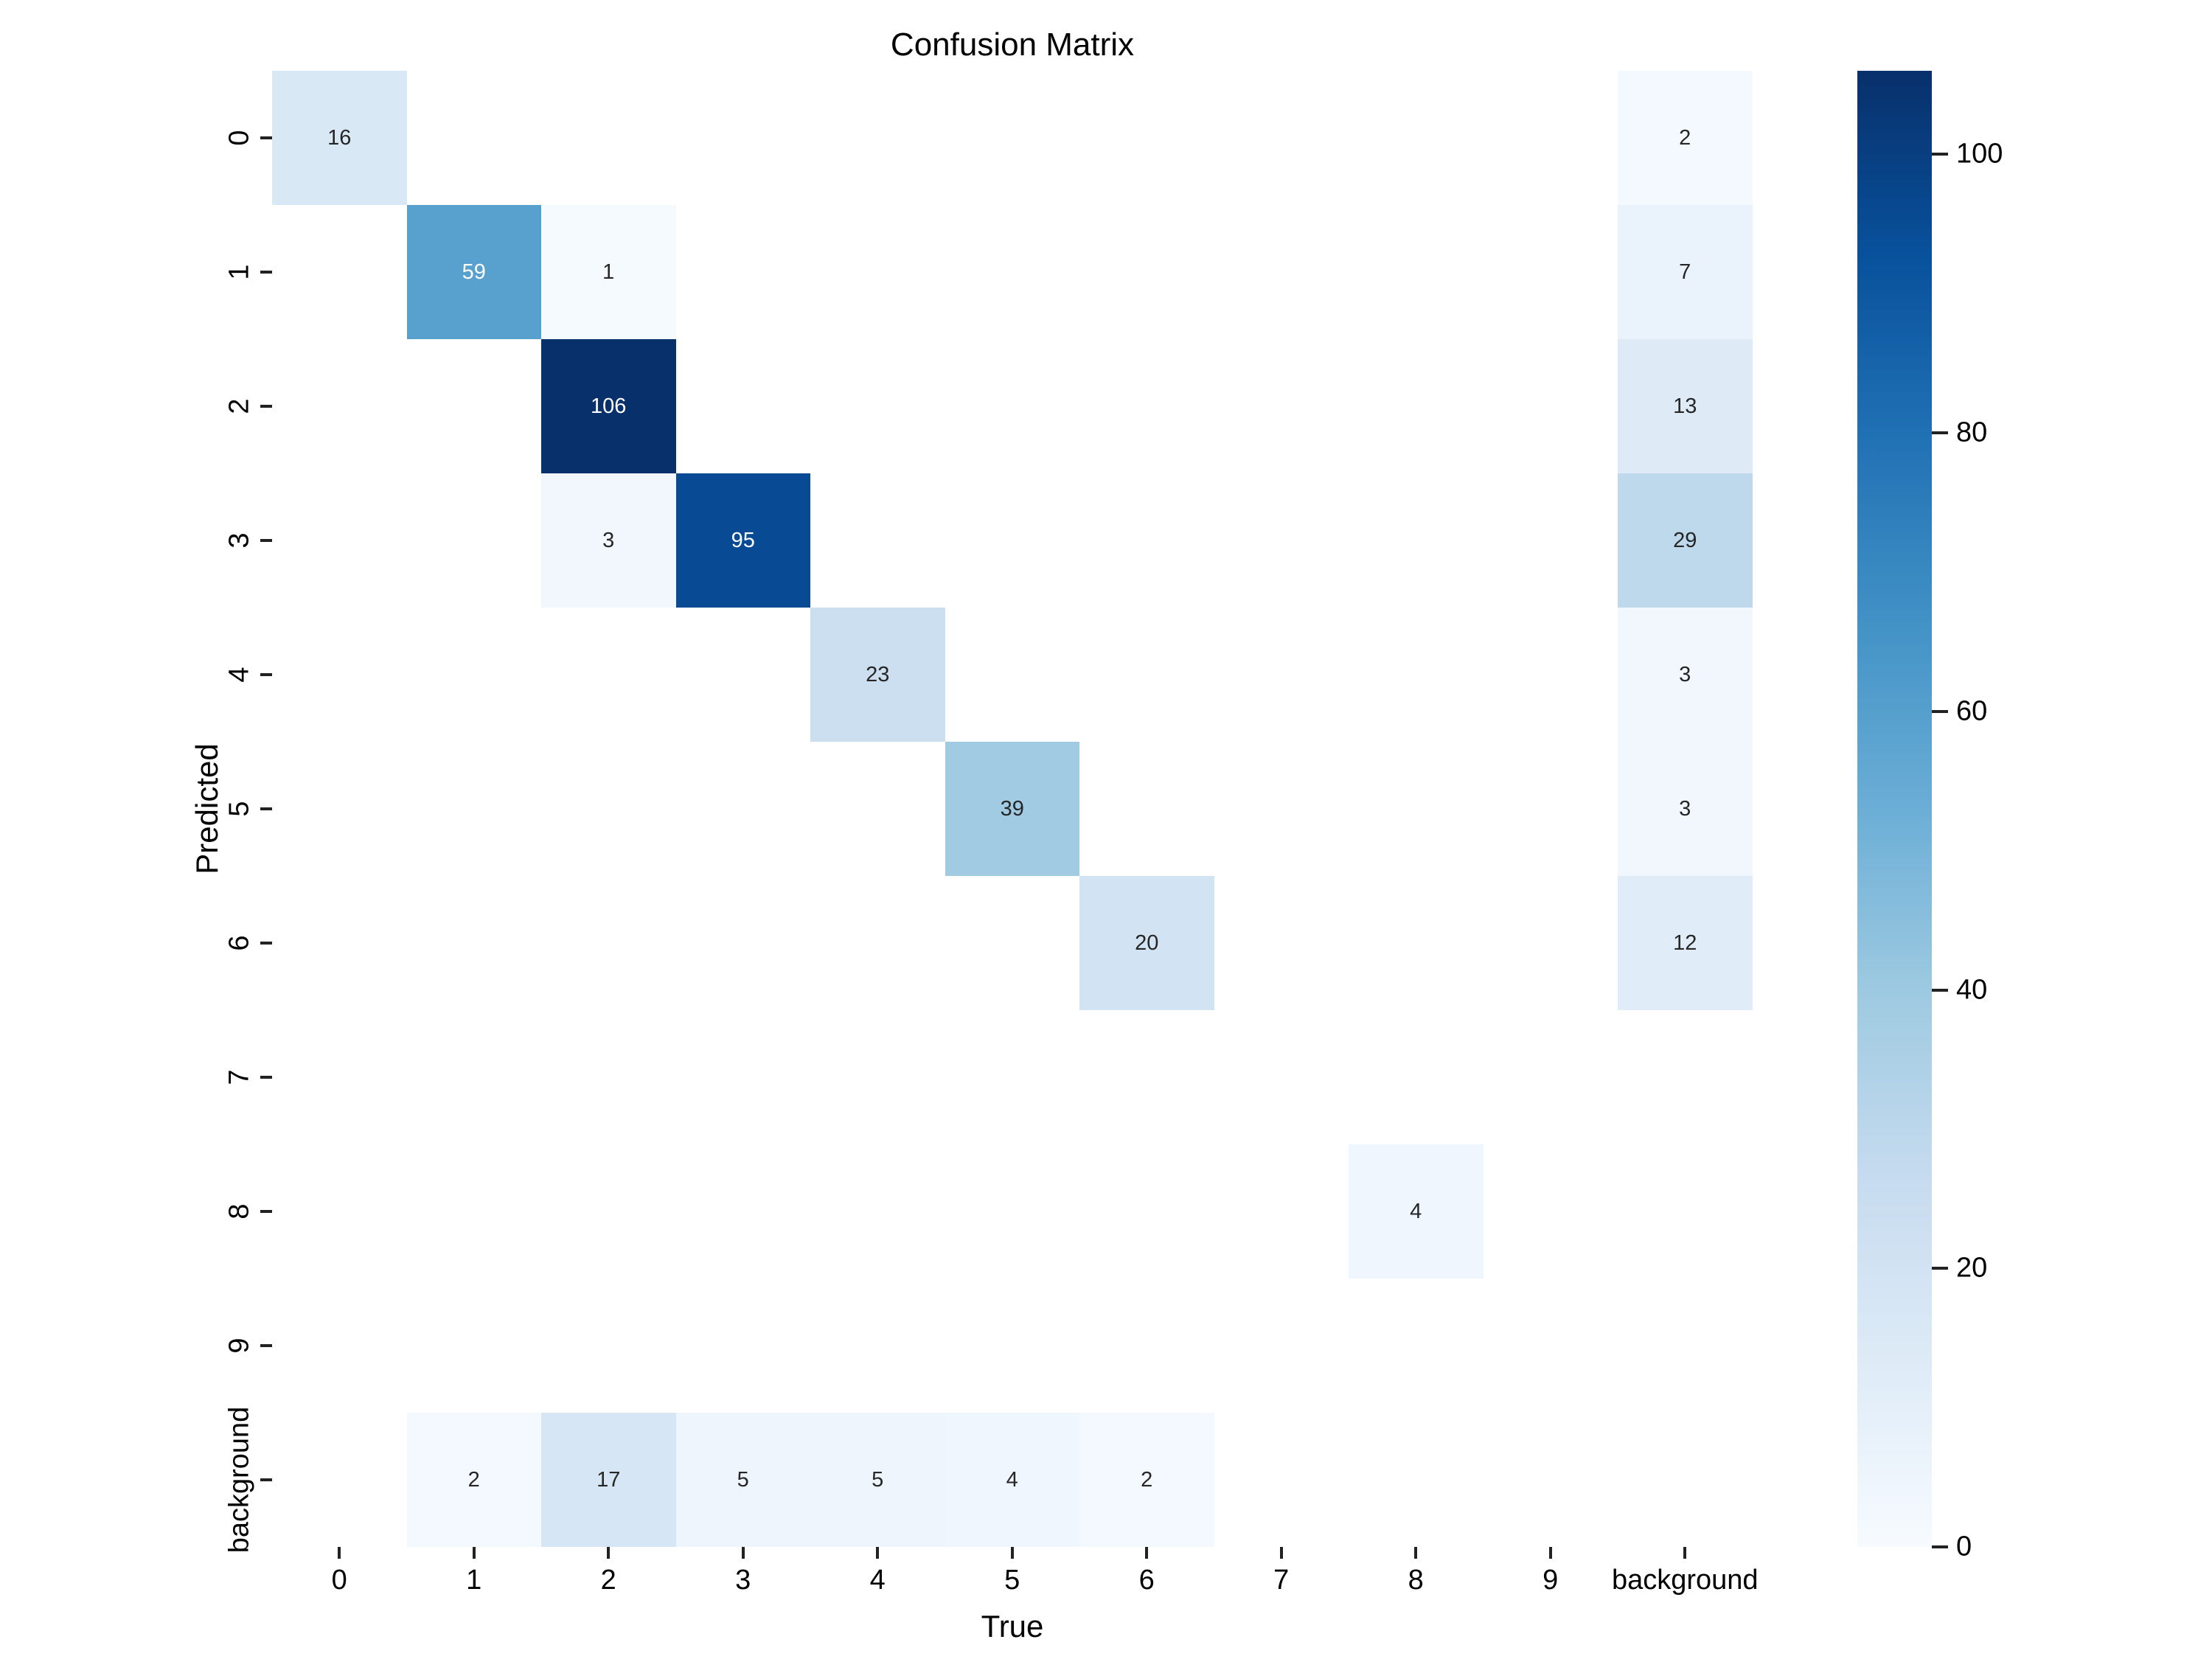  I want to click on y-tick-label: 1, so click(239, 272).